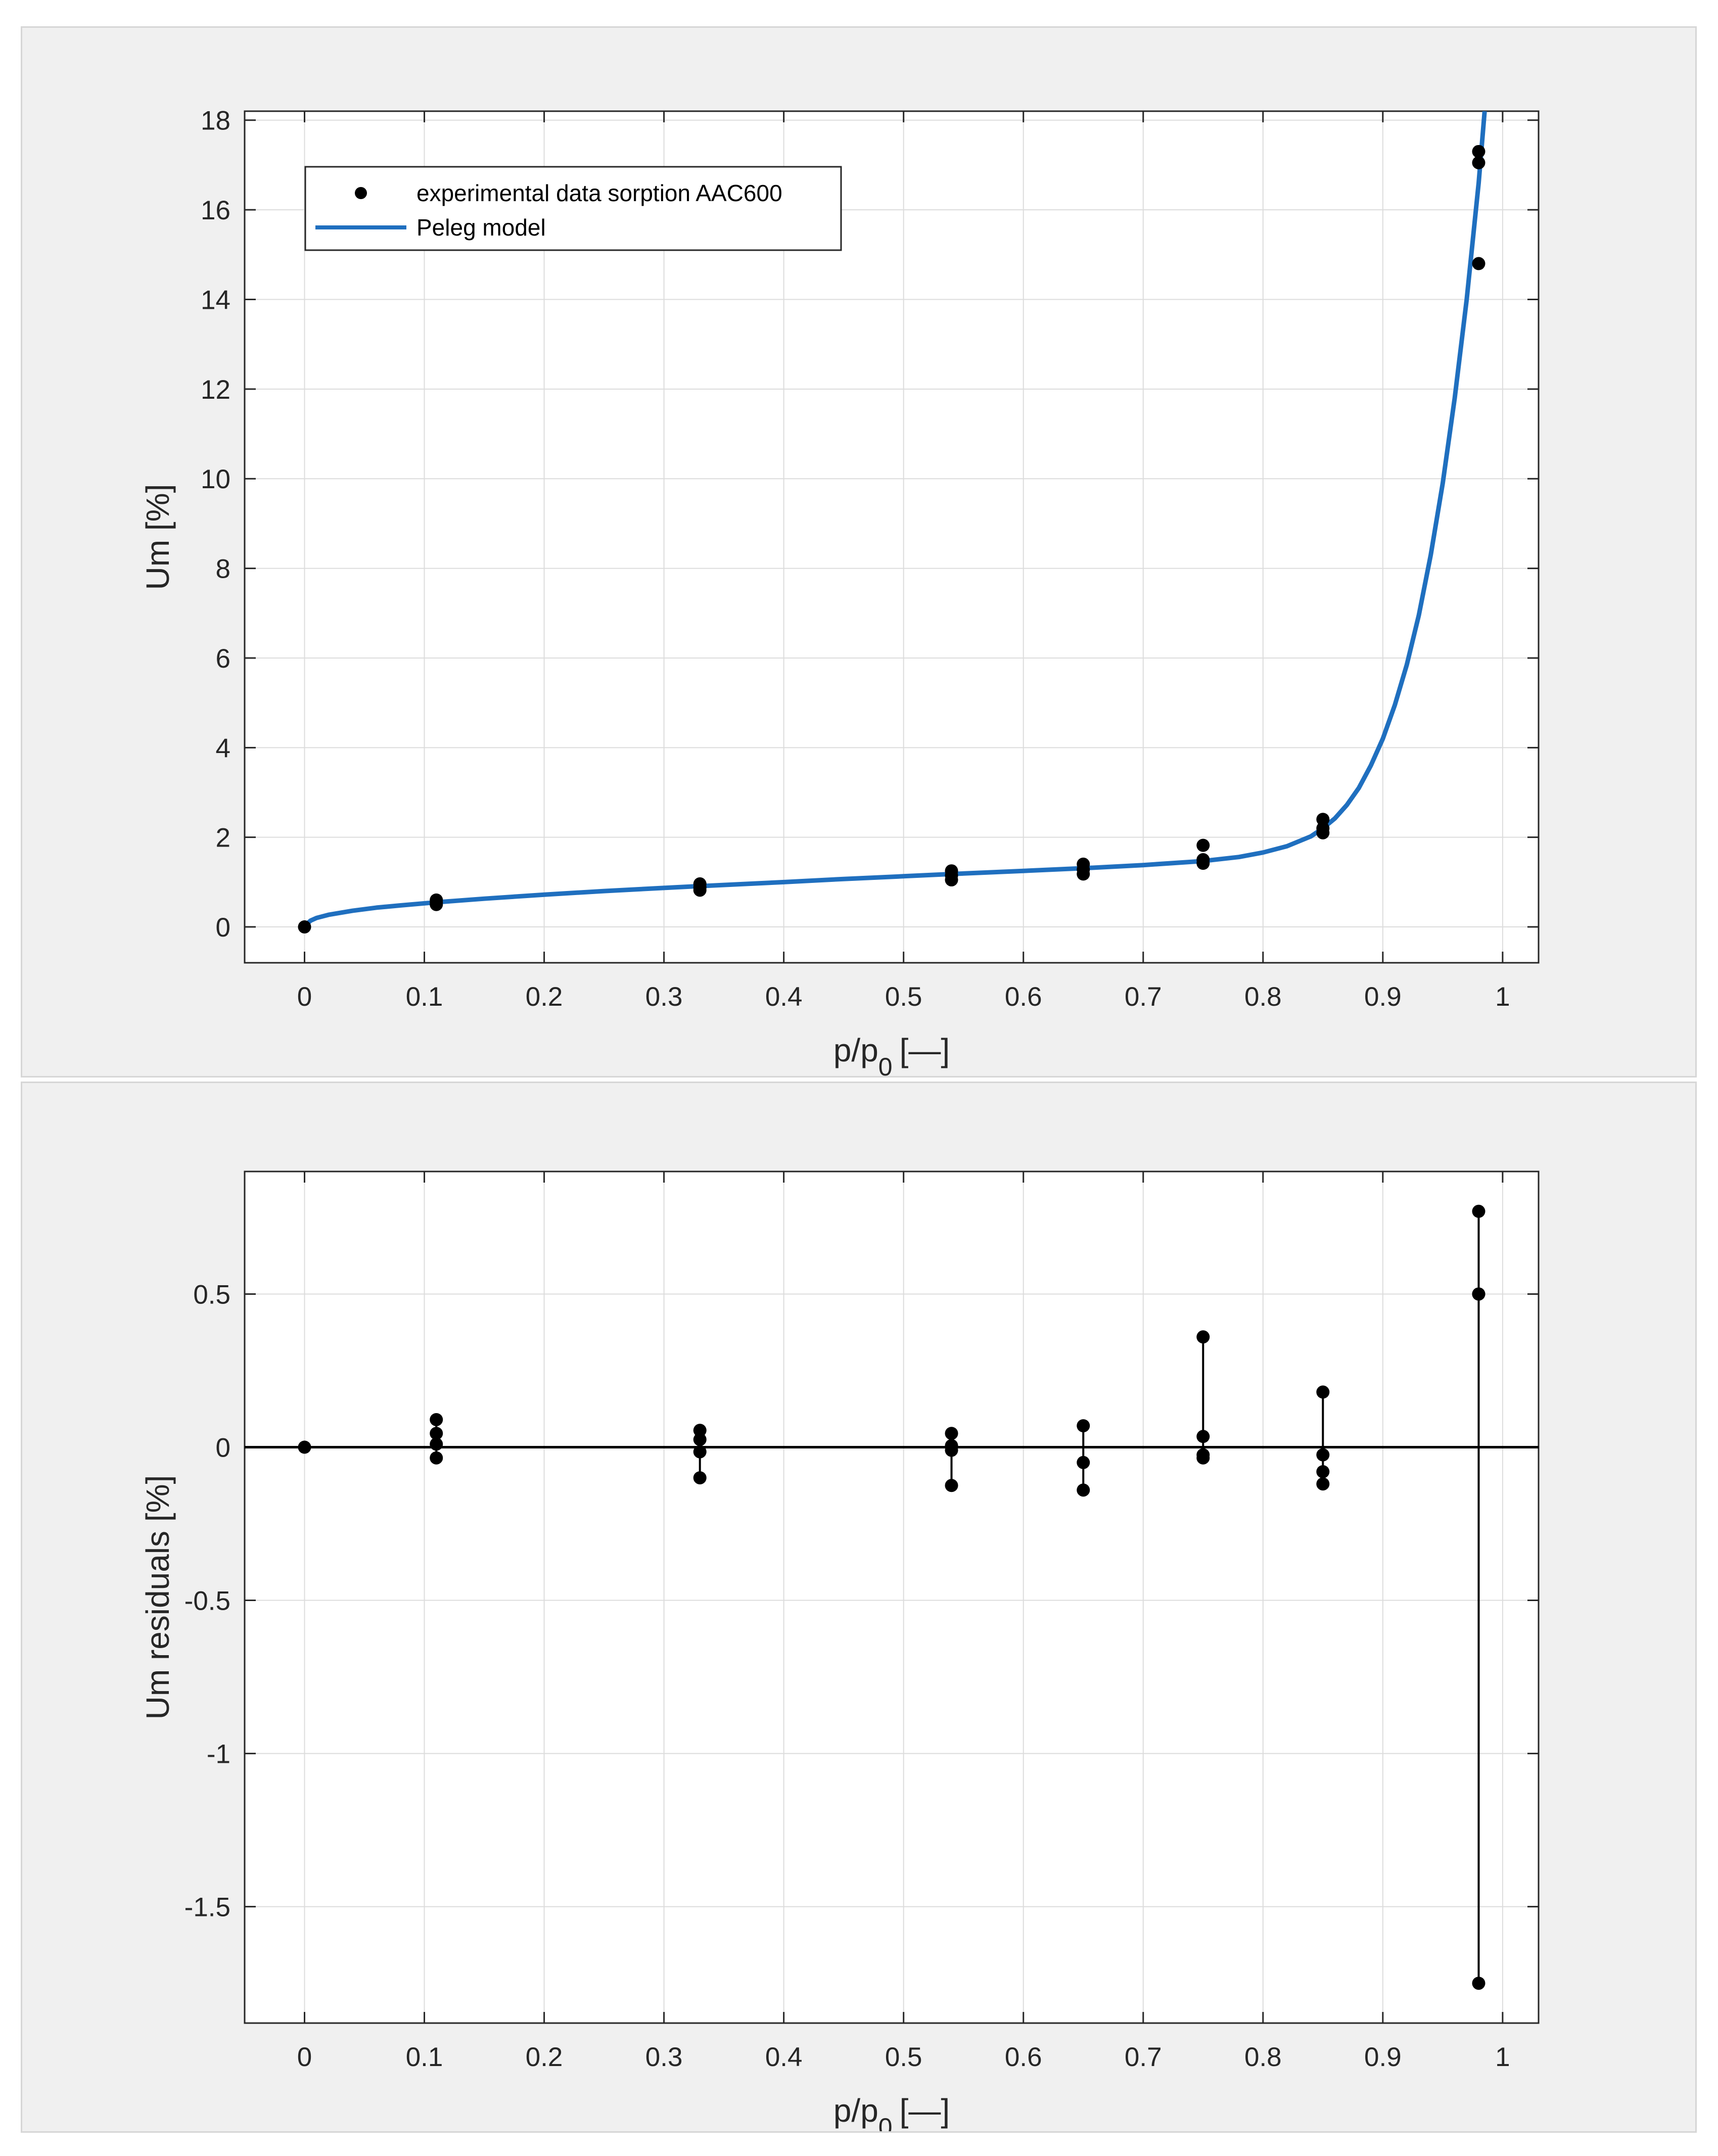 The height and width of the screenshot is (2156, 1718). What do you see at coordinates (218, 1754) in the screenshot?
I see `y-tick-label: -1` at bounding box center [218, 1754].